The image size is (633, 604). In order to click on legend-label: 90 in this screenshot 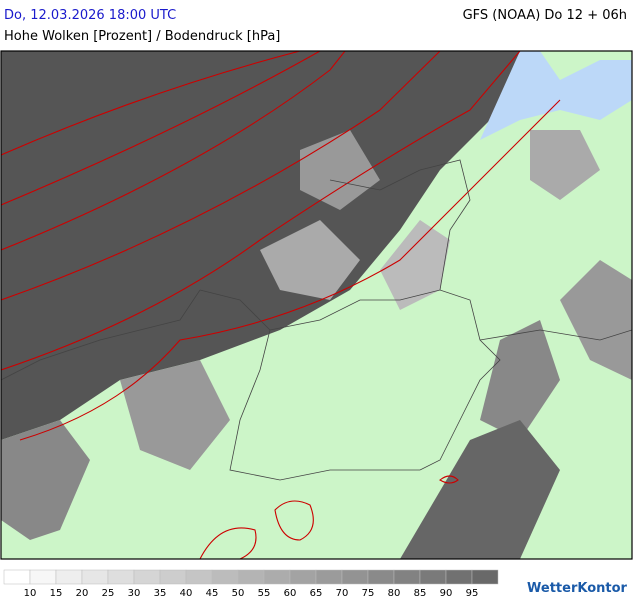, I will do `click(446, 593)`.